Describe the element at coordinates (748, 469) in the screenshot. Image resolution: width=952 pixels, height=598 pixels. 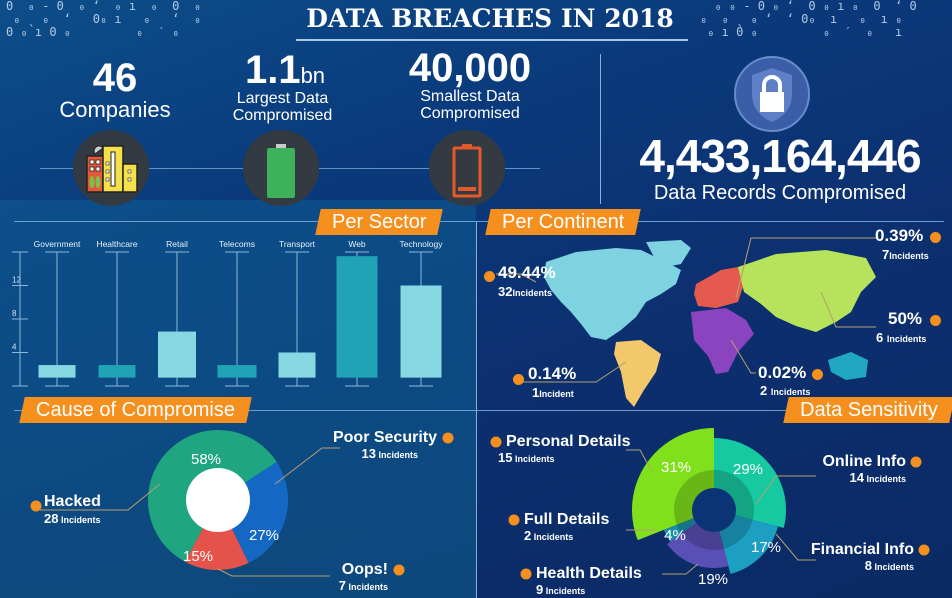
I see `slice-pct-label: 29%` at that location.